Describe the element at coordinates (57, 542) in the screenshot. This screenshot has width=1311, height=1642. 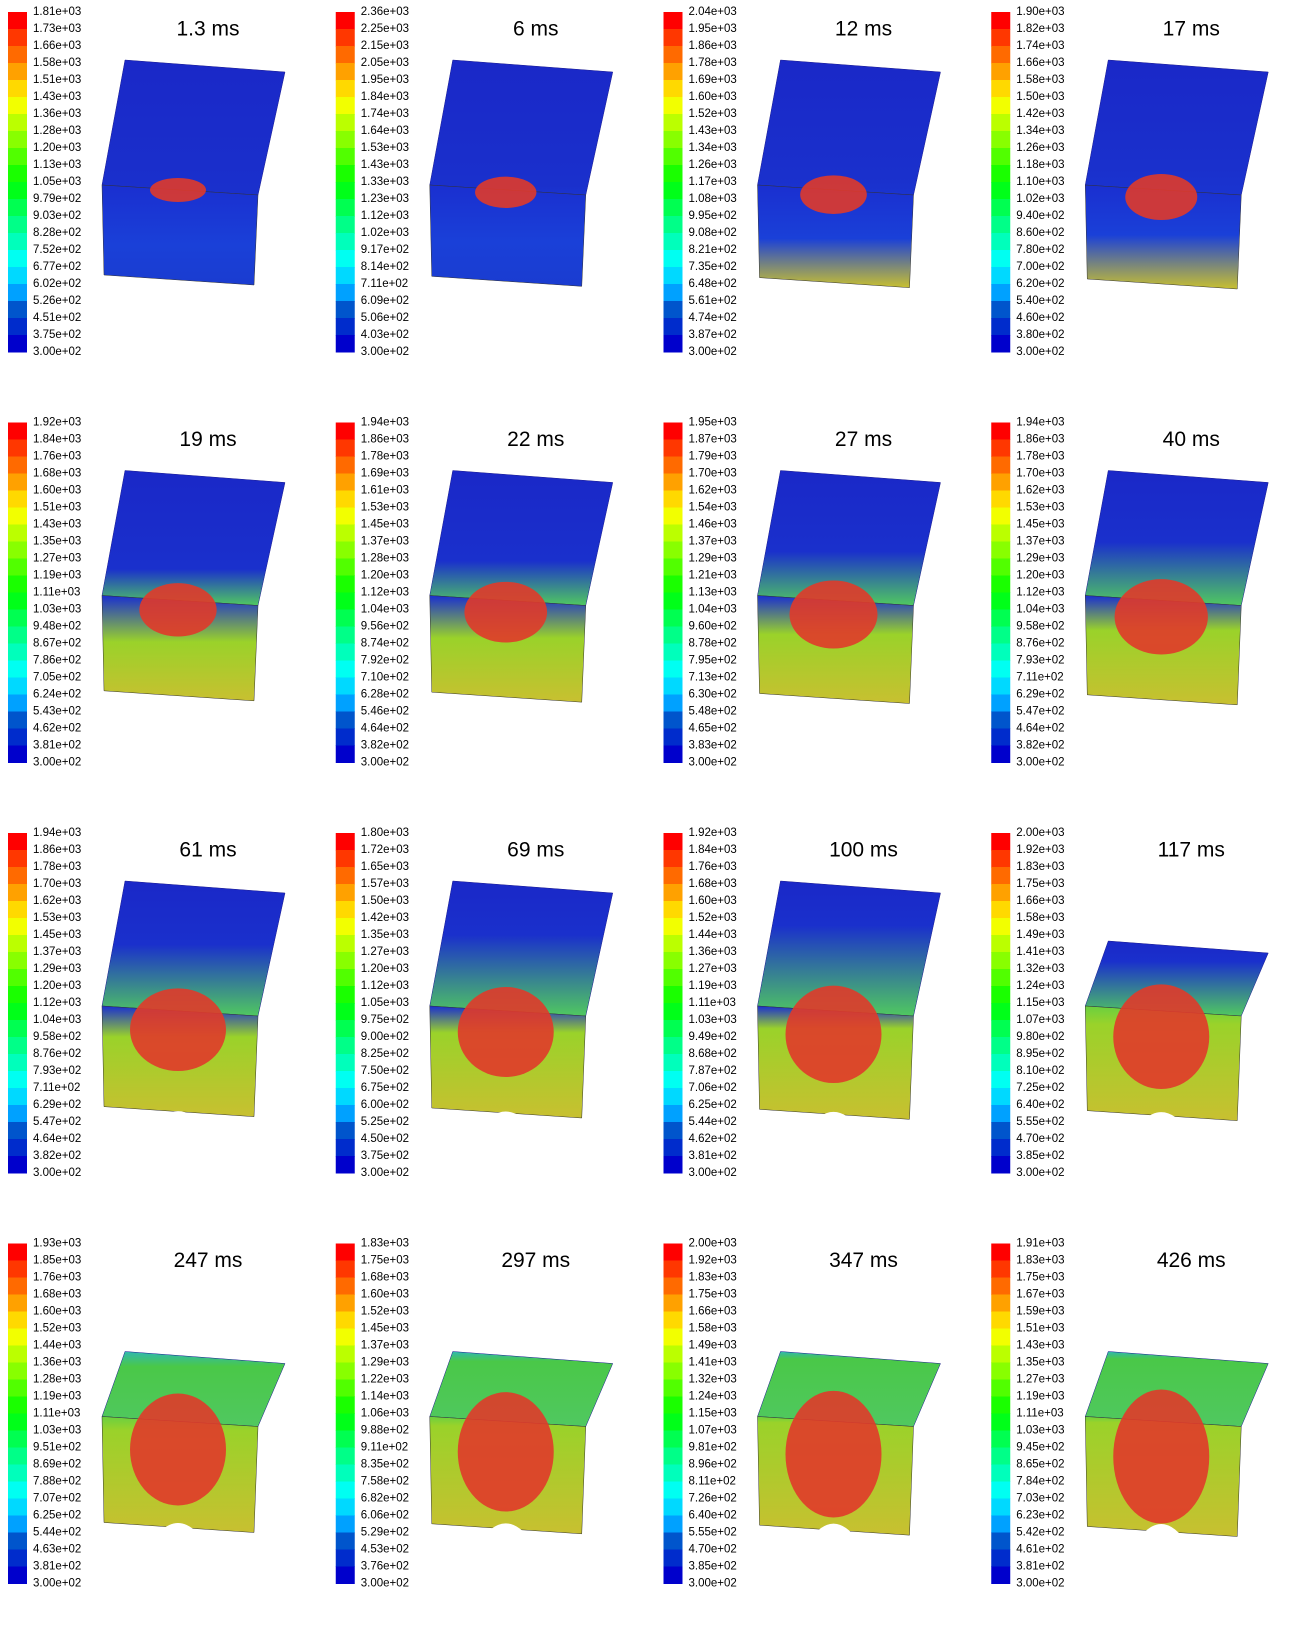
I see `colorbar-label: 1.35e+03` at that location.